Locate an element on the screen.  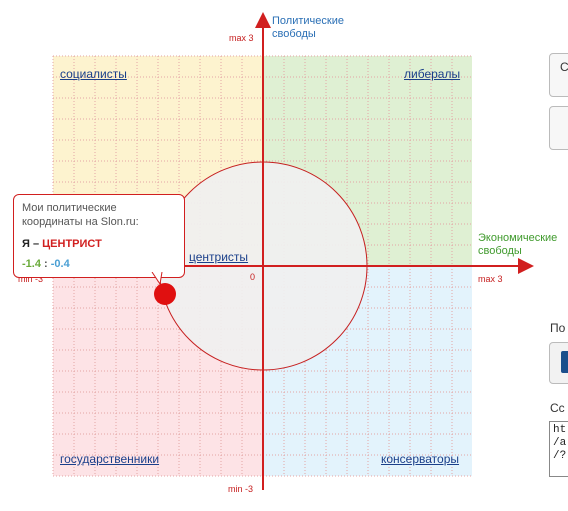
sidebar-share-button is located at coordinates (558, 363).